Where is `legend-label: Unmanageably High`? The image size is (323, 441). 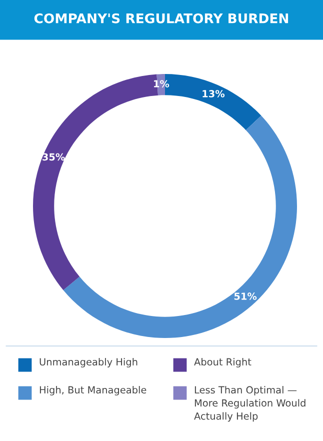 legend-label: Unmanageably High is located at coordinates (89, 363).